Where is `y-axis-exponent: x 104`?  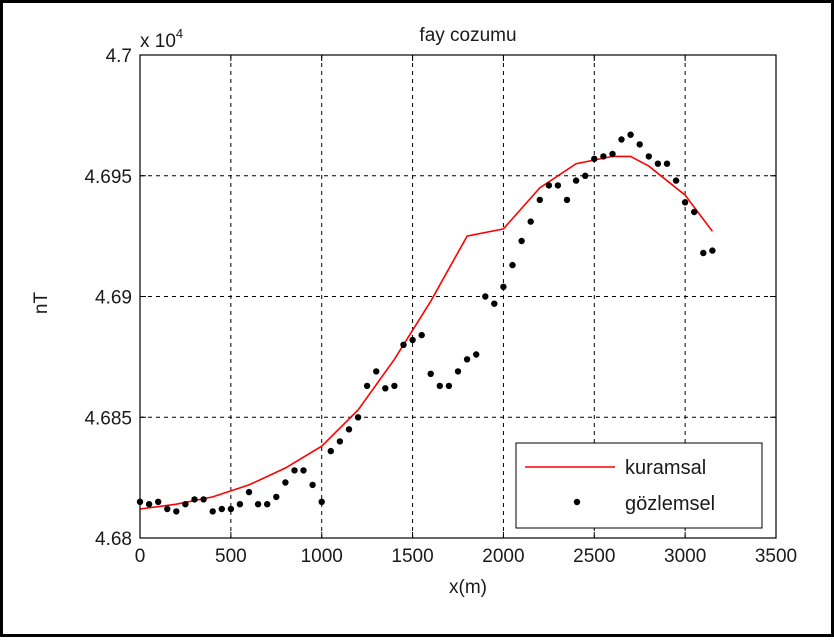
y-axis-exponent: x 104 is located at coordinates (161, 39).